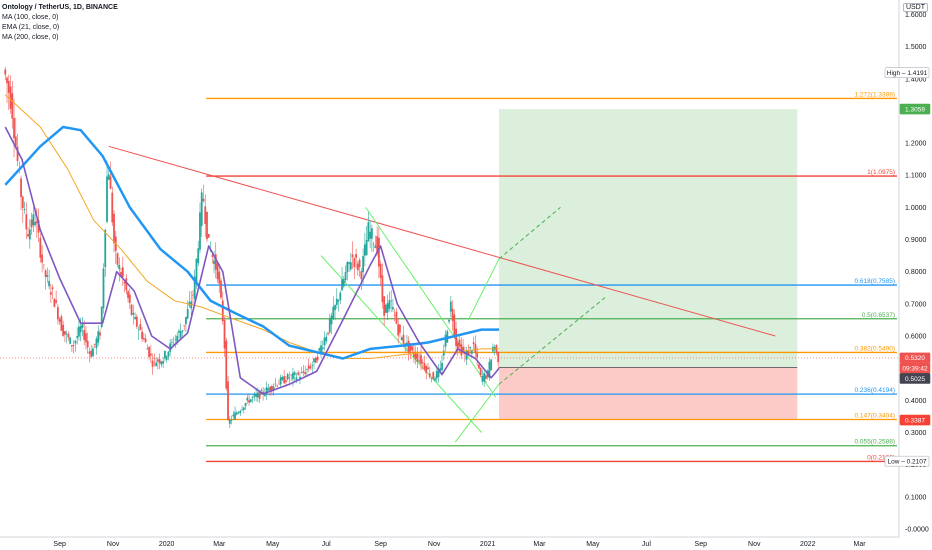 The width and height of the screenshot is (932, 550). What do you see at coordinates (434, 544) in the screenshot?
I see `x-tick-label: Nov` at bounding box center [434, 544].